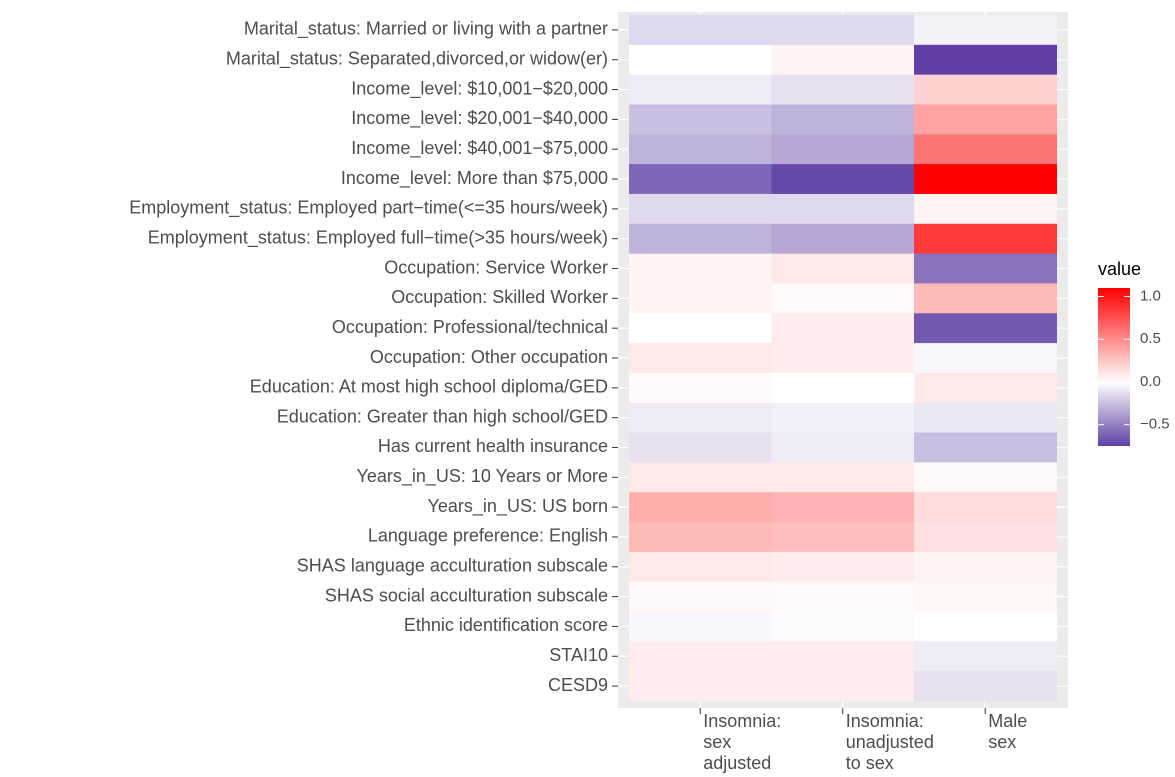  What do you see at coordinates (496, 267) in the screenshot?
I see `y-tick-label: Occupation: Service Worker` at bounding box center [496, 267].